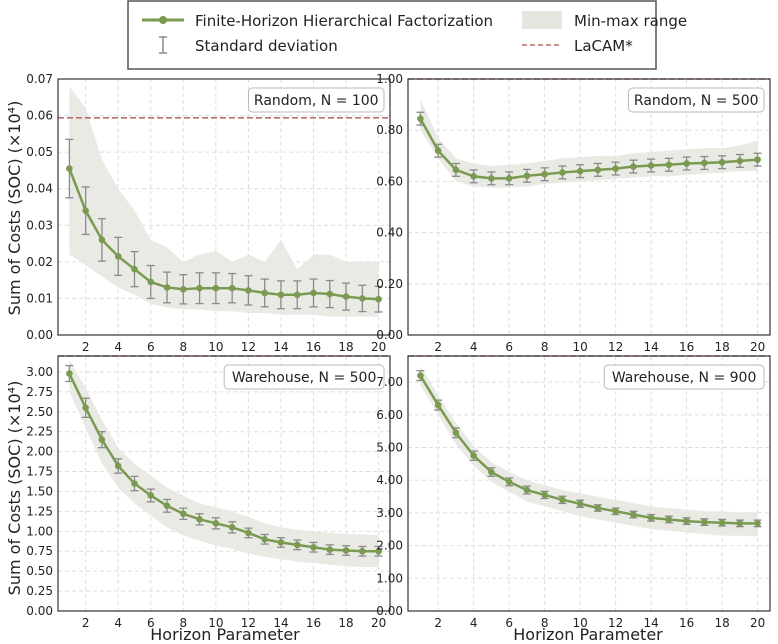 This screenshot has width=778, height=644. What do you see at coordinates (630, 21) in the screenshot?
I see `legend-band-label: Min-max range` at bounding box center [630, 21].